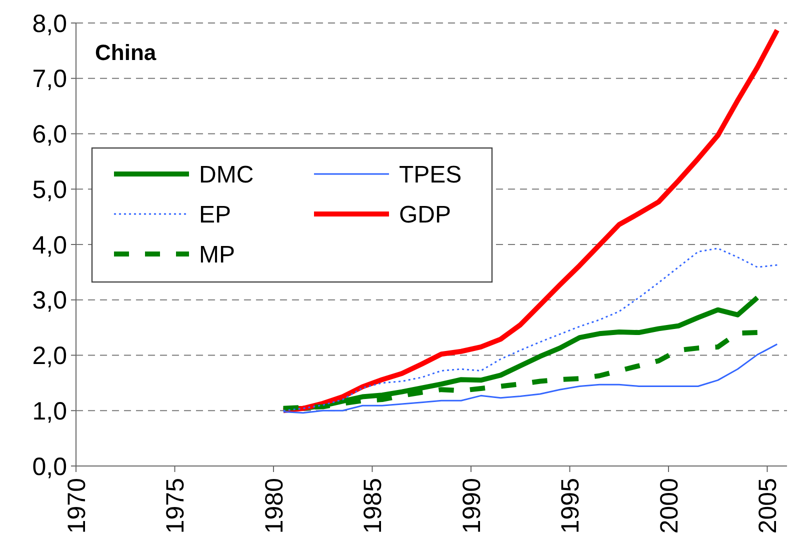 This screenshot has height=554, width=792. Describe the element at coordinates (768, 506) in the screenshot. I see `x-tick-label: 2005` at that location.